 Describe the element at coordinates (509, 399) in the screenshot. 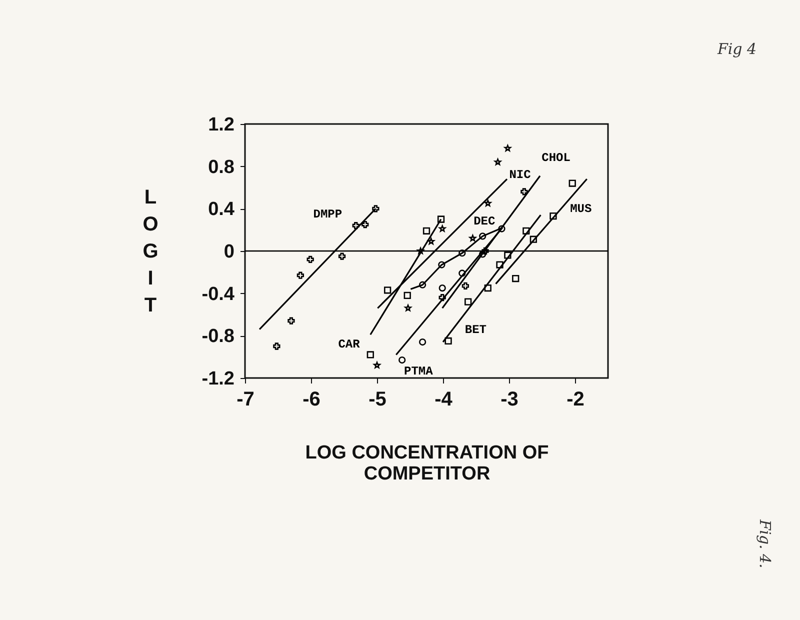

I see `x-tick-label: -3` at that location.